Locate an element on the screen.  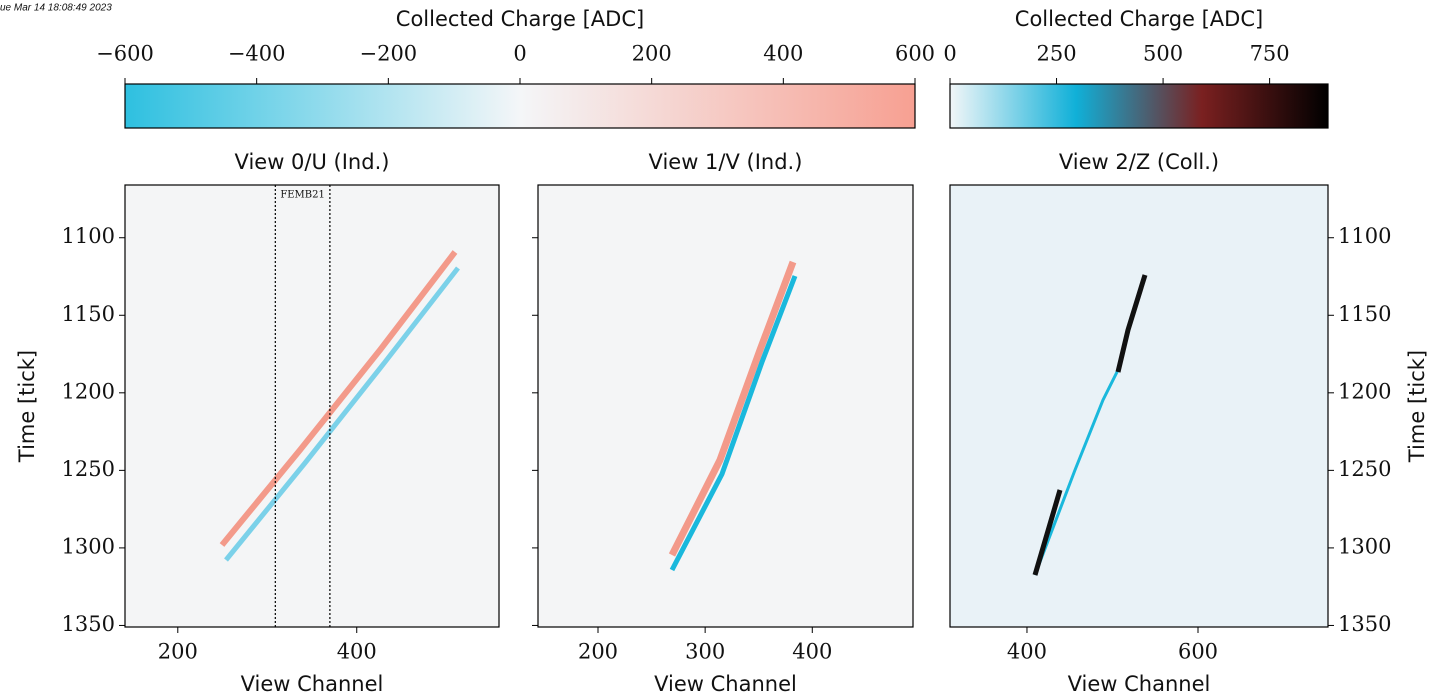
panel-title: View 0/U (Ind.) is located at coordinates (312, 162).